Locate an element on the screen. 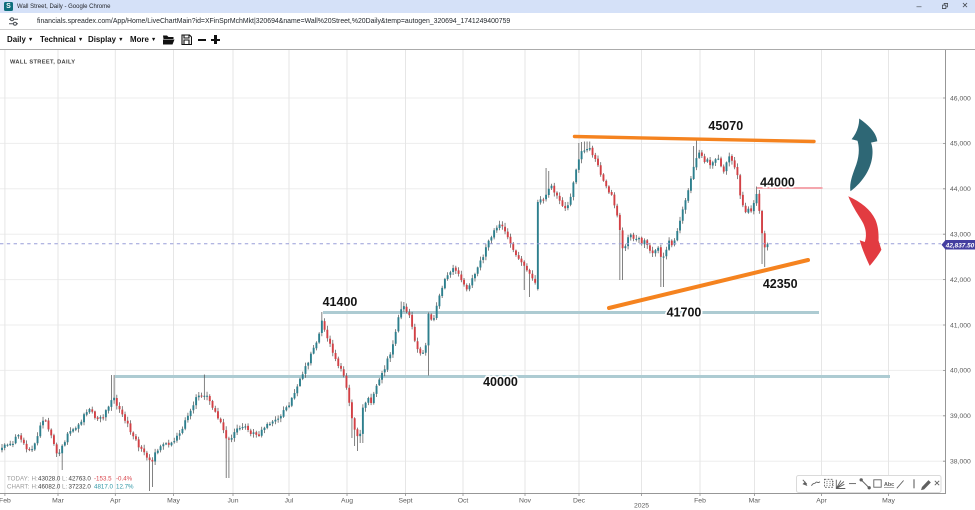 This screenshot has width=975, height=510. svg-text: 42350 is located at coordinates (780, 284).